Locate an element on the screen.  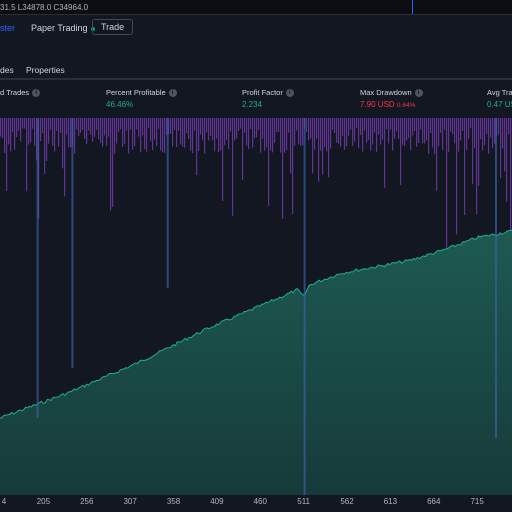
x-tick-label: 307 is located at coordinates (130, 501).